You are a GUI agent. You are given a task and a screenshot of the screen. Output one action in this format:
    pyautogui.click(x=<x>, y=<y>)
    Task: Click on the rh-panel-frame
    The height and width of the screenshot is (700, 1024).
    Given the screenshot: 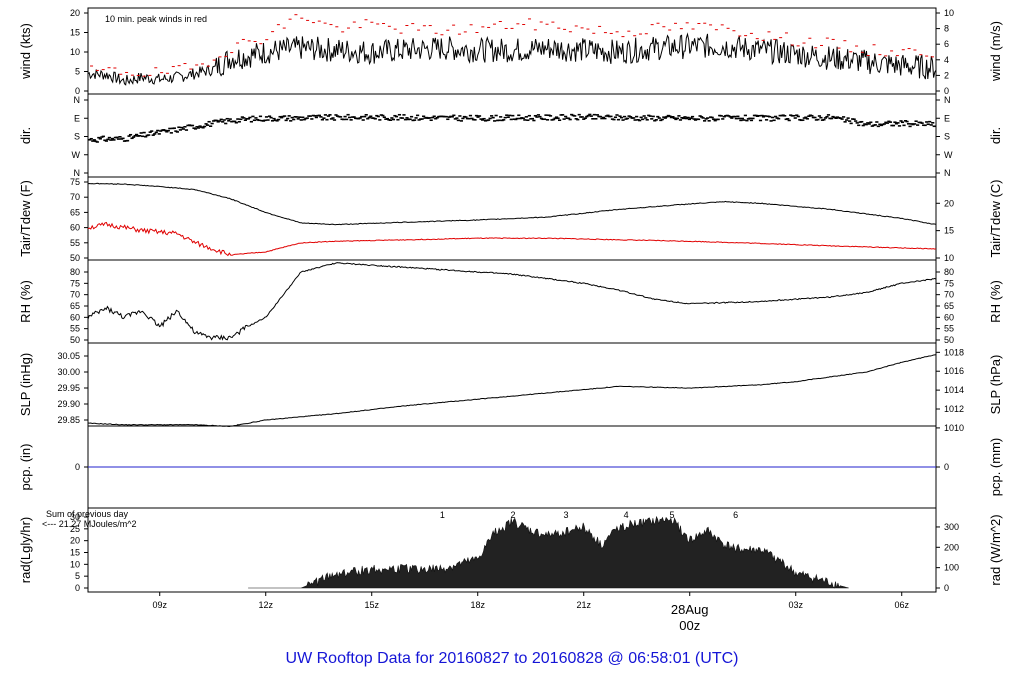 What is the action you would take?
    pyautogui.click(x=512, y=301)
    